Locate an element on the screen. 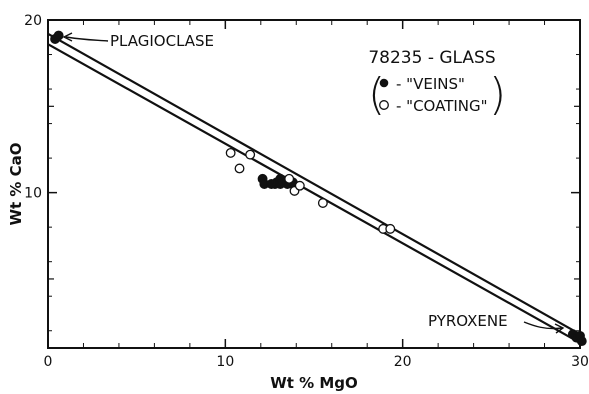 The width and height of the screenshot is (589, 394). arrowhead-plagioclase is located at coordinates (67, 37).